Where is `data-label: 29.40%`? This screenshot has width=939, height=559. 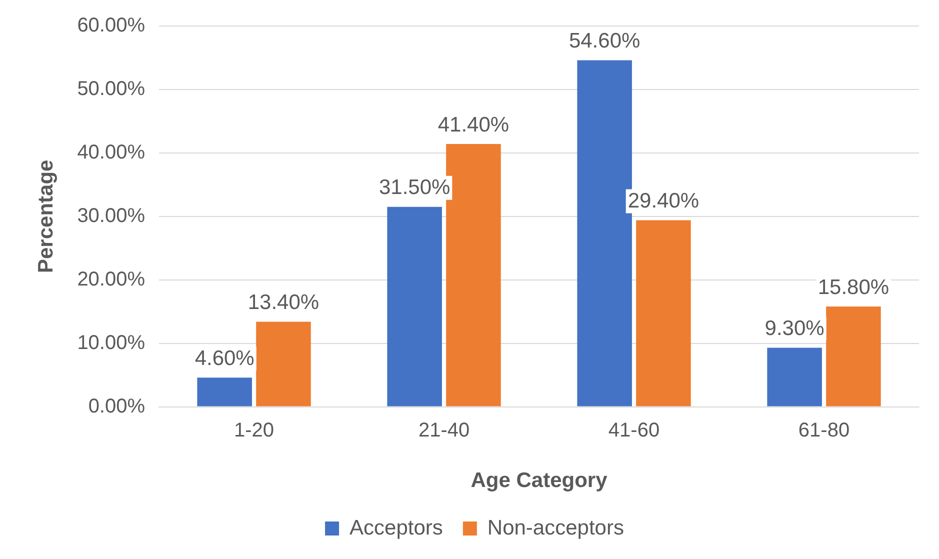
data-label: 29.40% is located at coordinates (664, 201).